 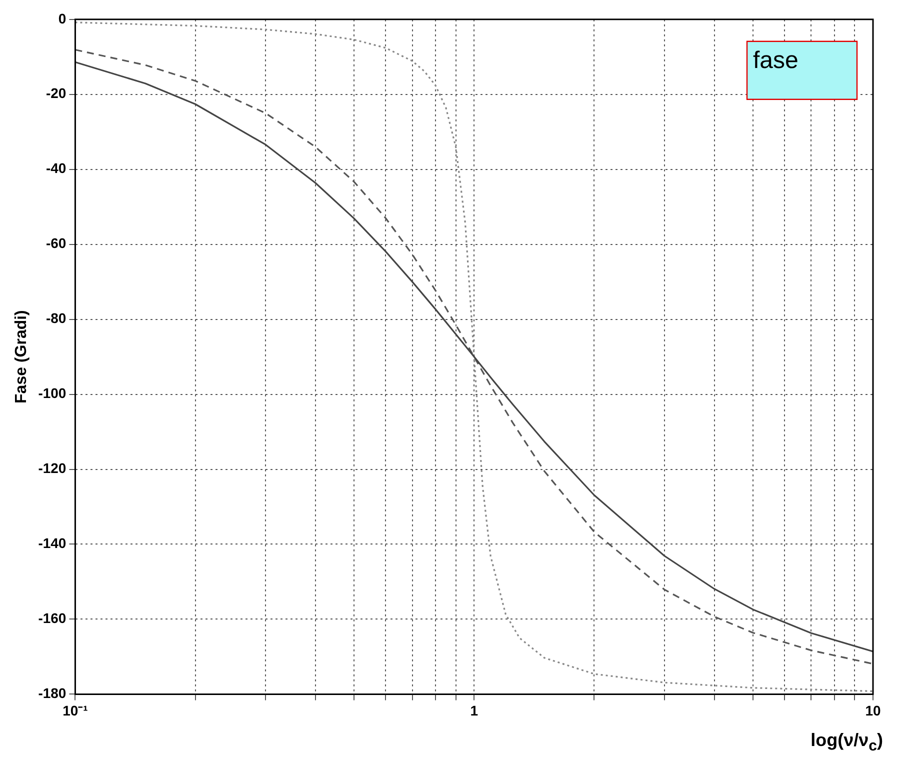 I want to click on x-tick-label: 10, so click(x=873, y=710).